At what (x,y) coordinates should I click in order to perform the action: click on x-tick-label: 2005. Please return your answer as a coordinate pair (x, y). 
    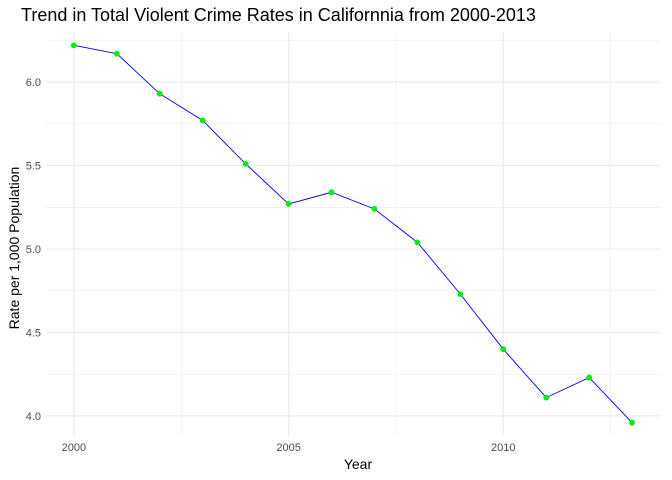
    Looking at the image, I should click on (288, 448).